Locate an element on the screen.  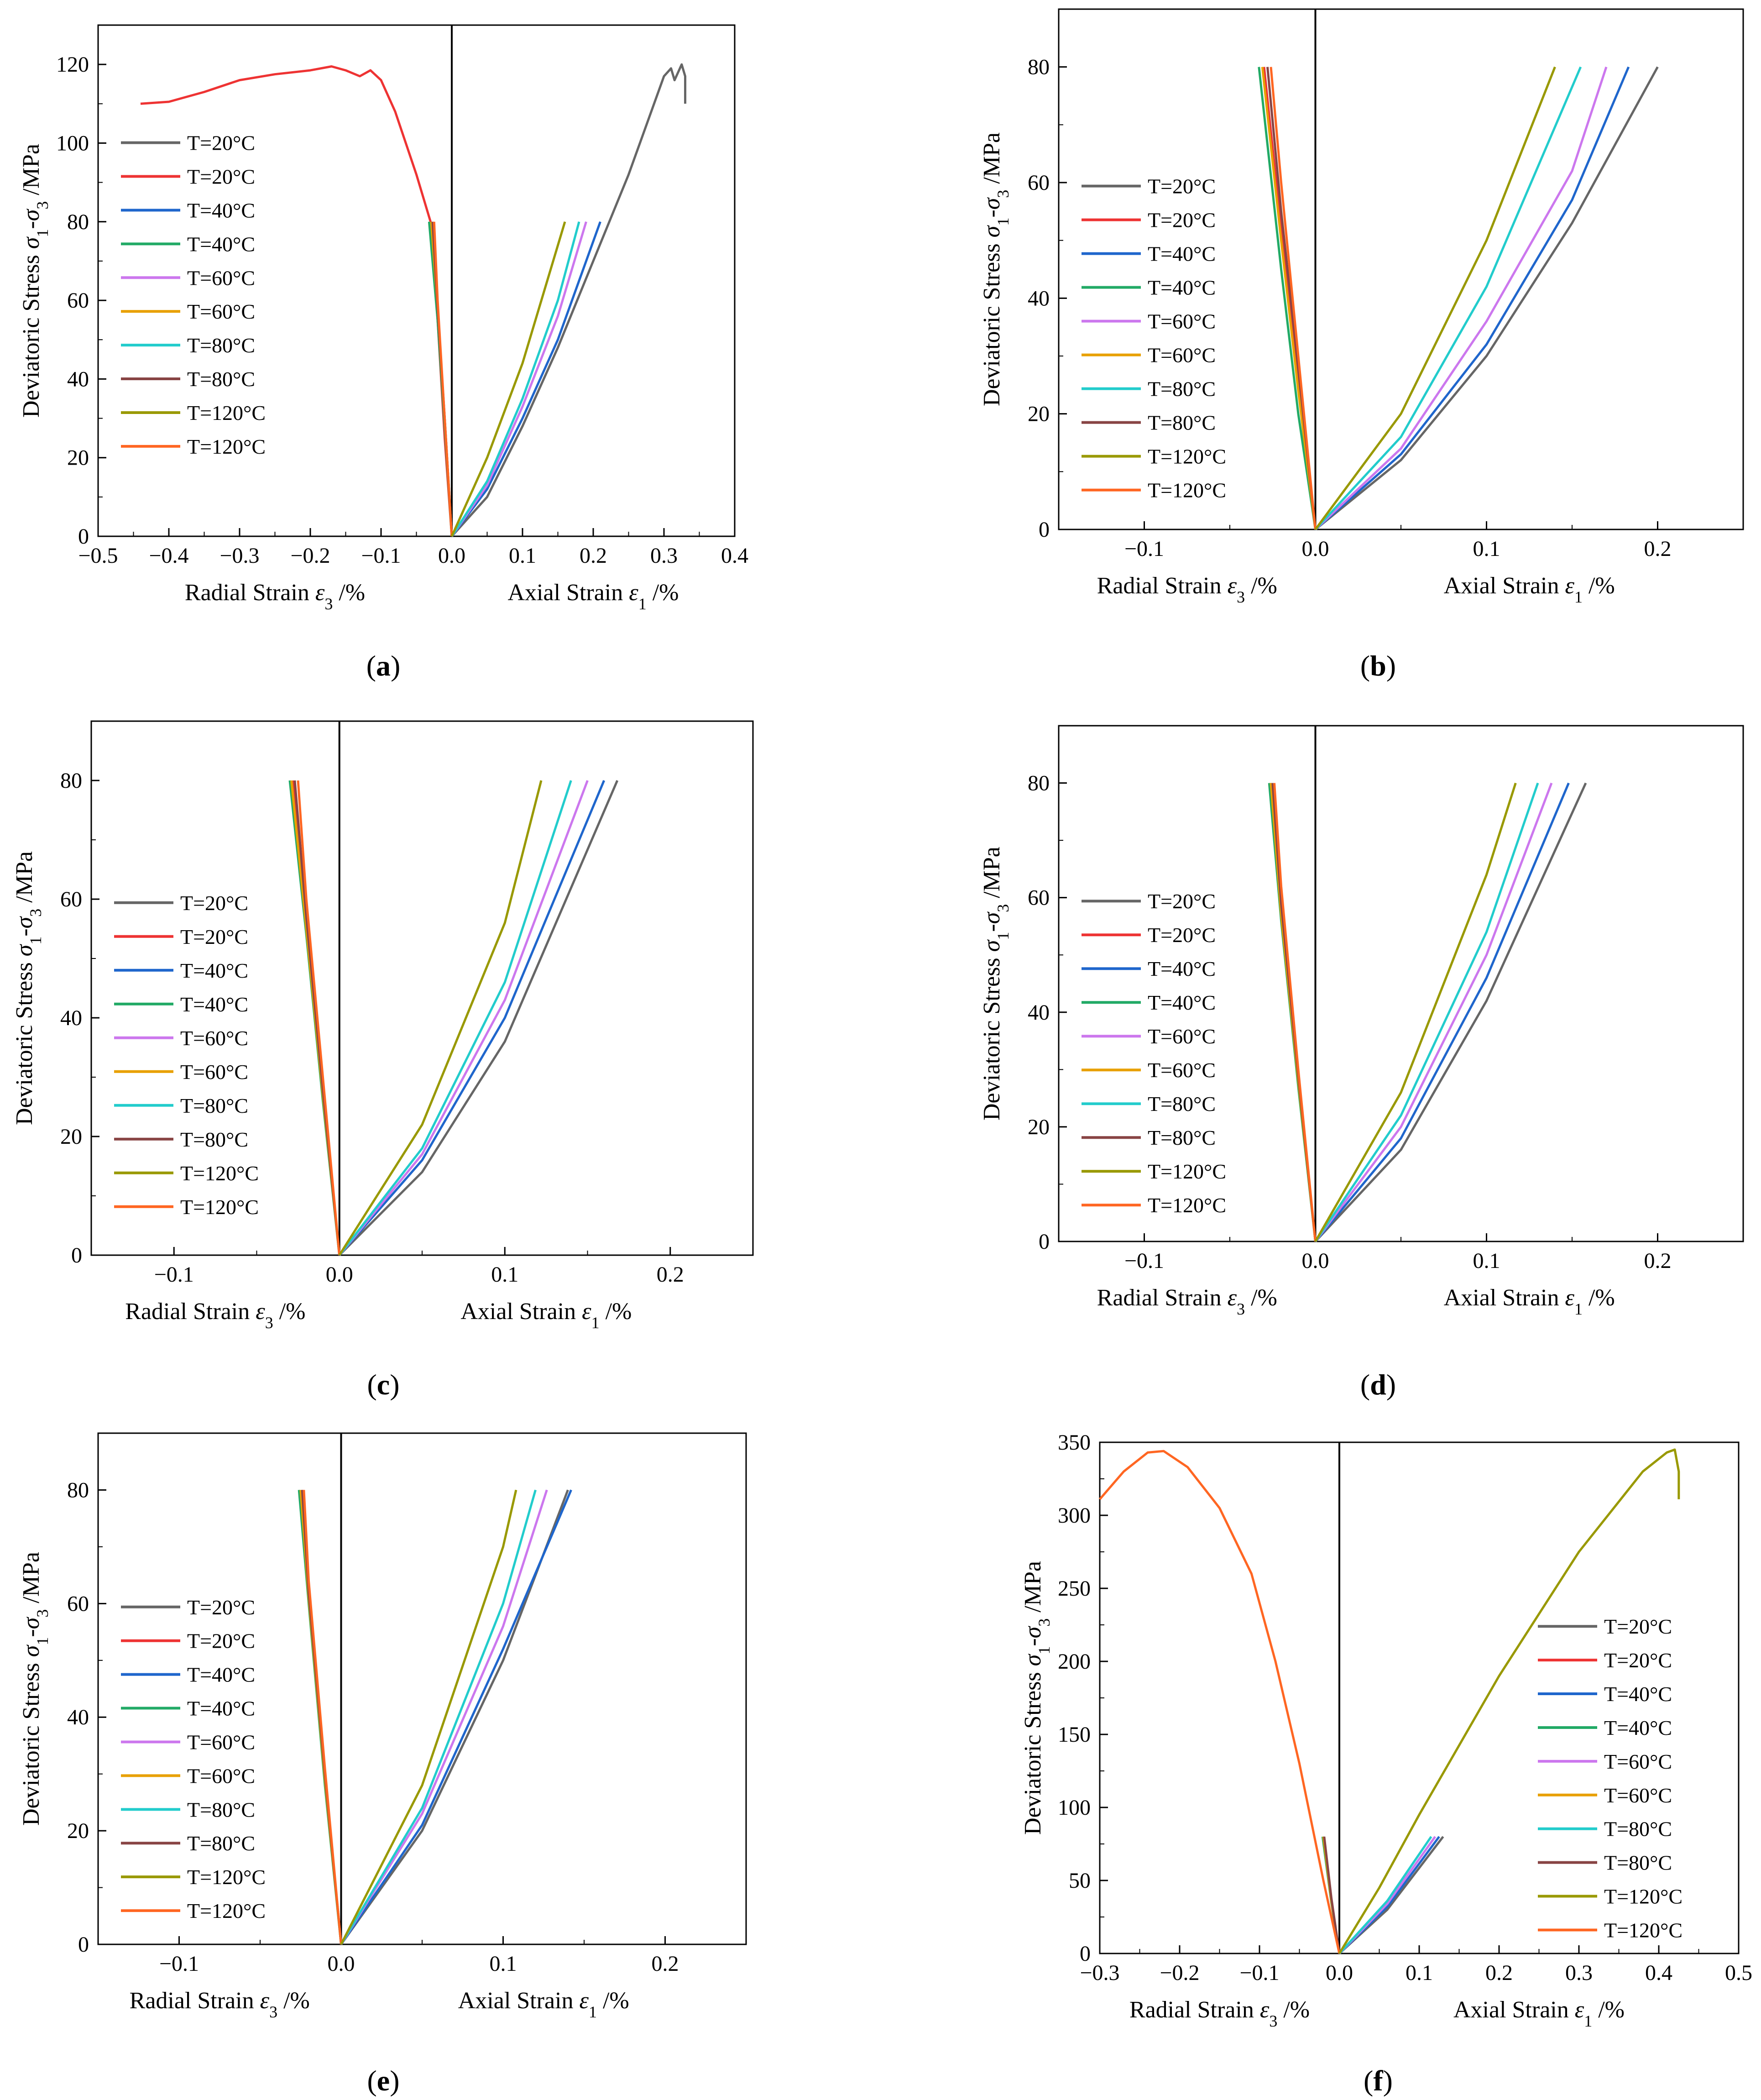
x-tick-label: 0.0 is located at coordinates (1315, 549).